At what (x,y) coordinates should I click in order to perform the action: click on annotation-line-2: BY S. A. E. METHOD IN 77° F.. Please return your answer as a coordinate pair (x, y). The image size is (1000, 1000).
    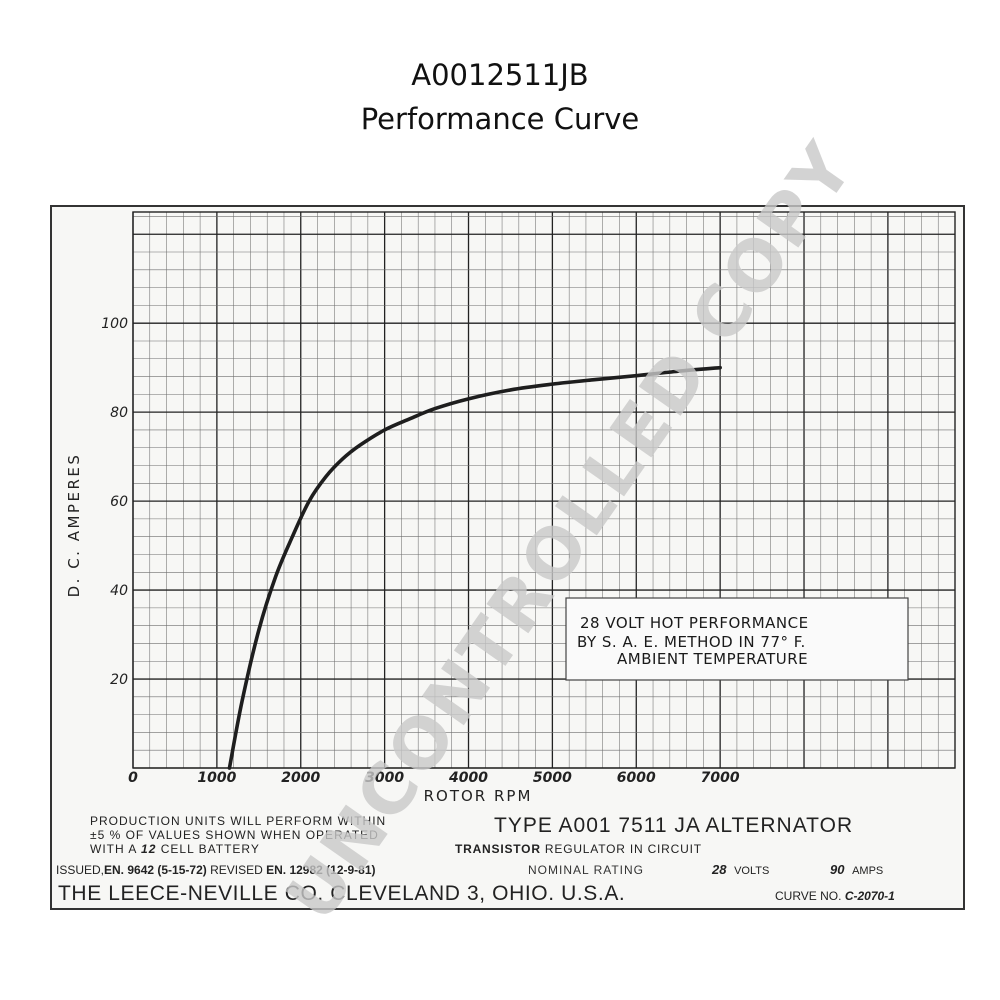
    Looking at the image, I should click on (691, 642).